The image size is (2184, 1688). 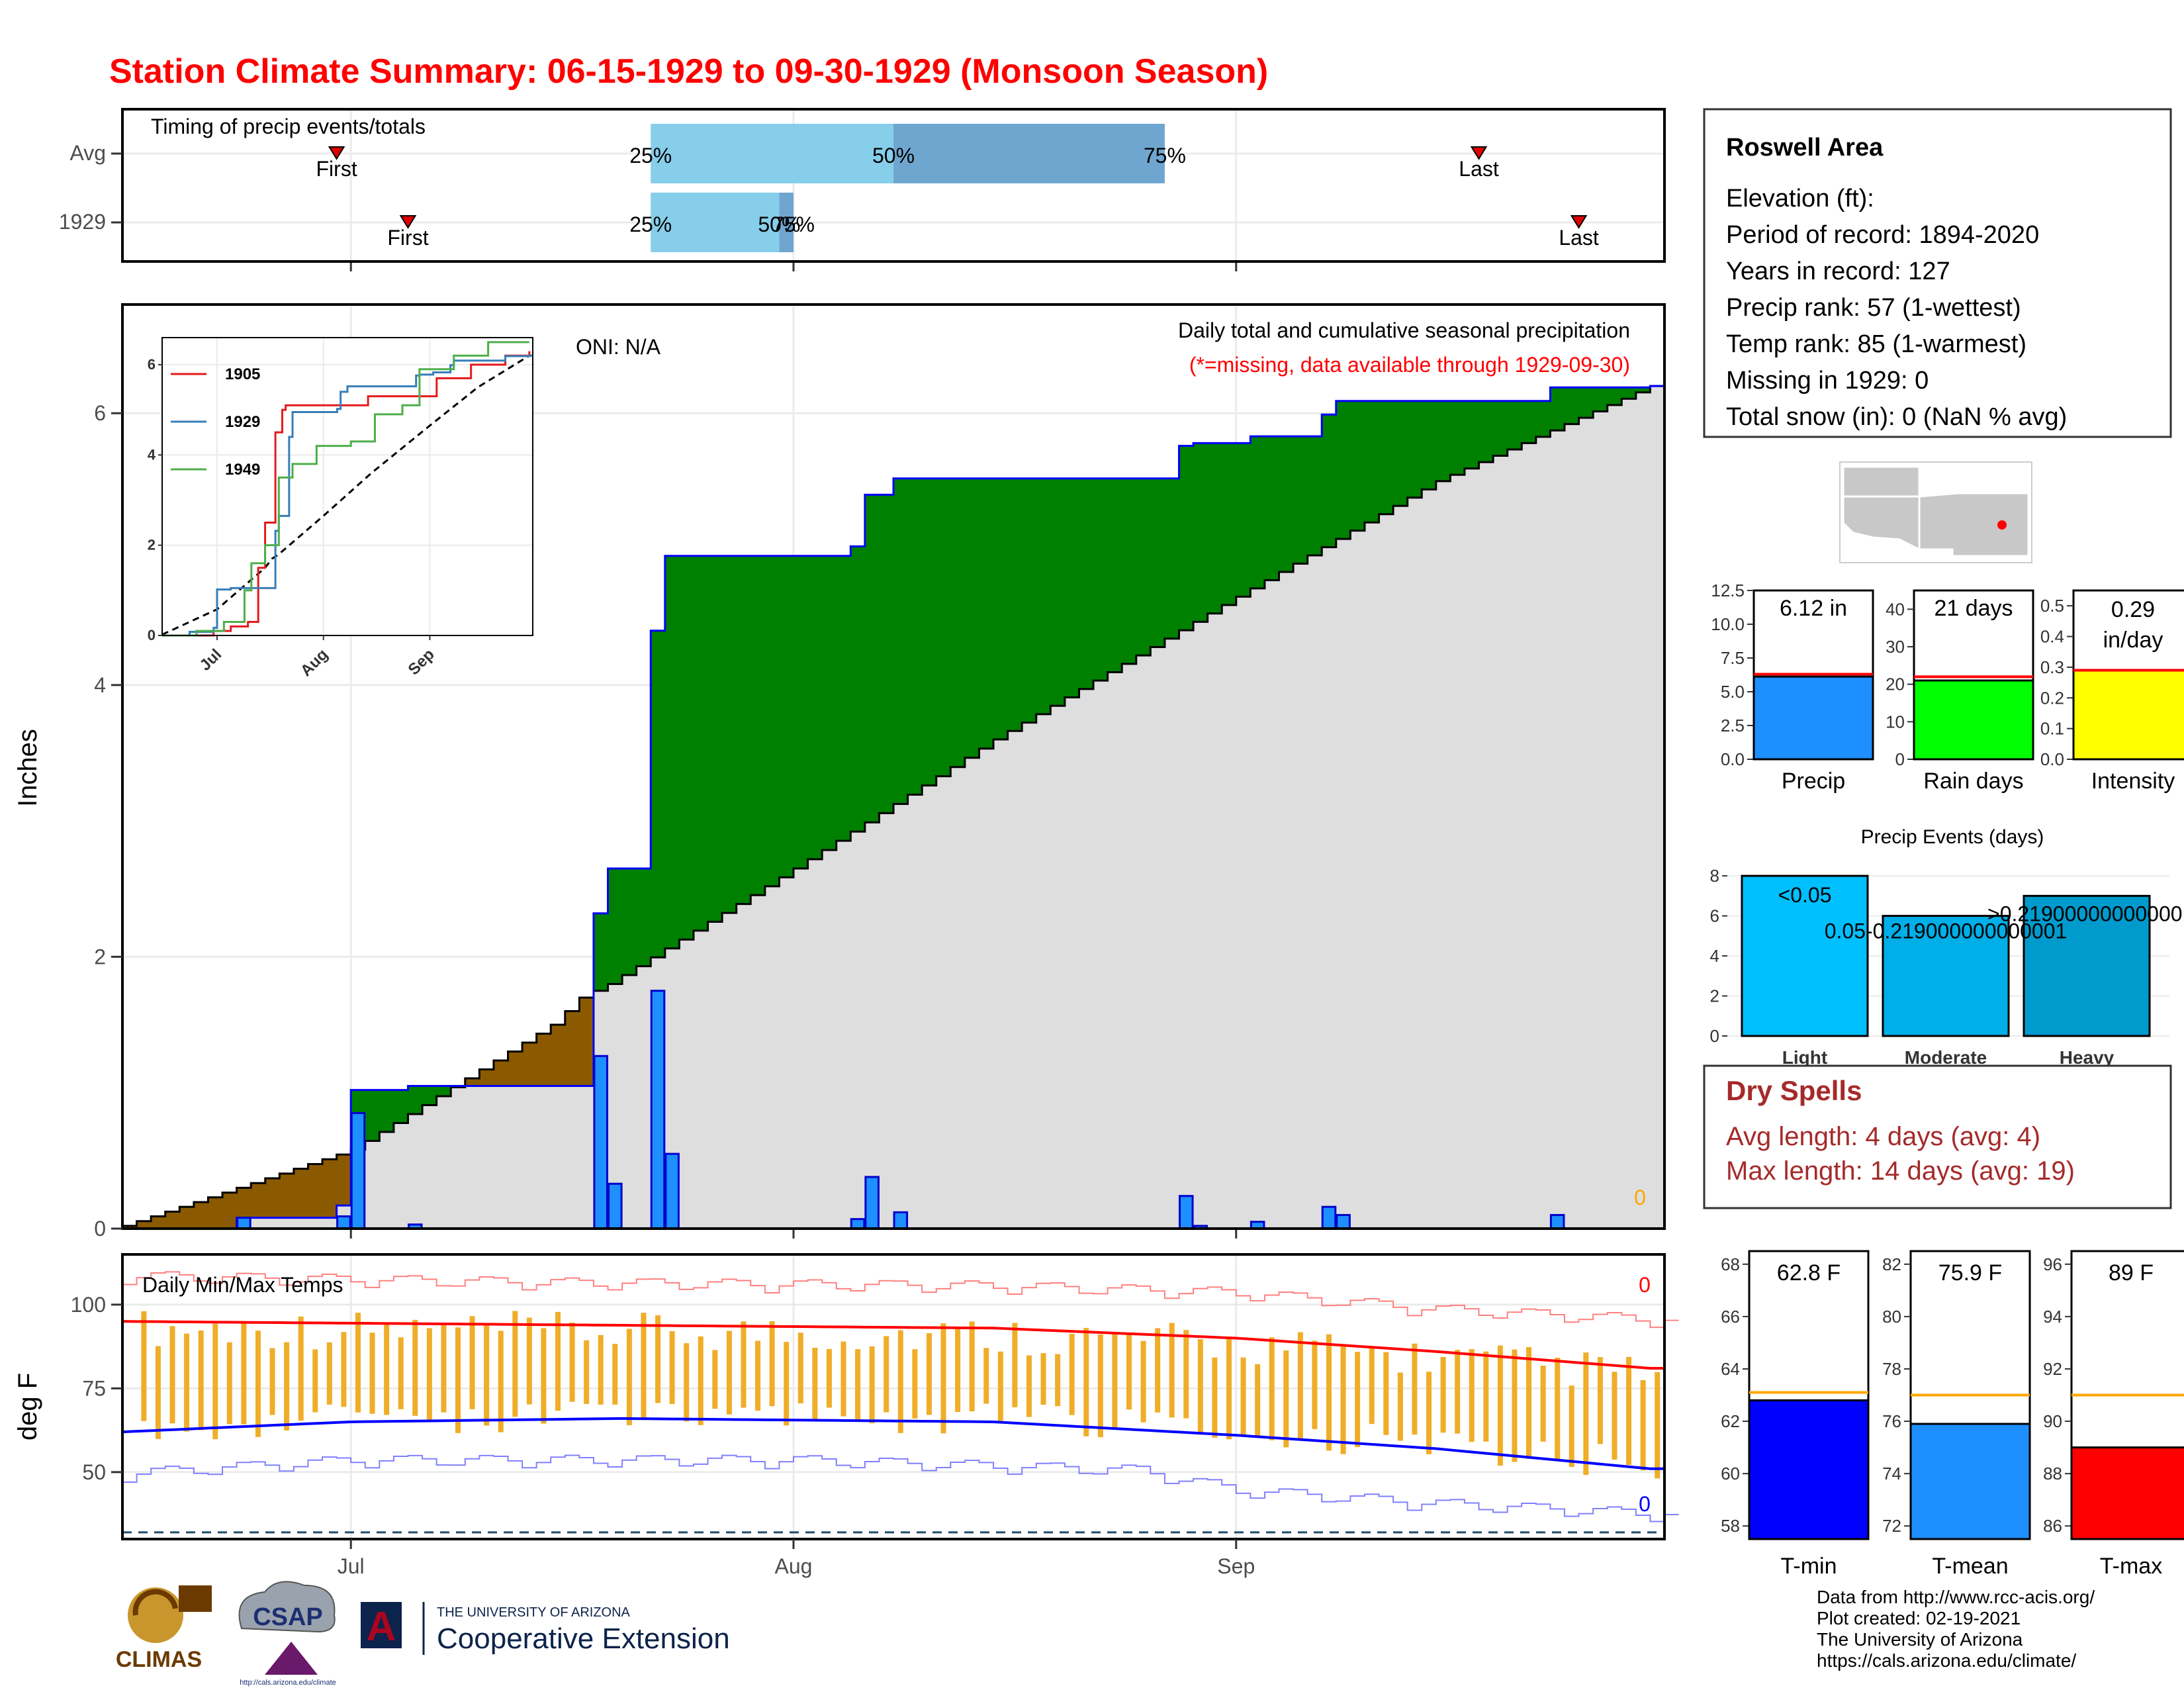 I want to click on timing-avg-25-label: 25%, so click(x=650, y=155).